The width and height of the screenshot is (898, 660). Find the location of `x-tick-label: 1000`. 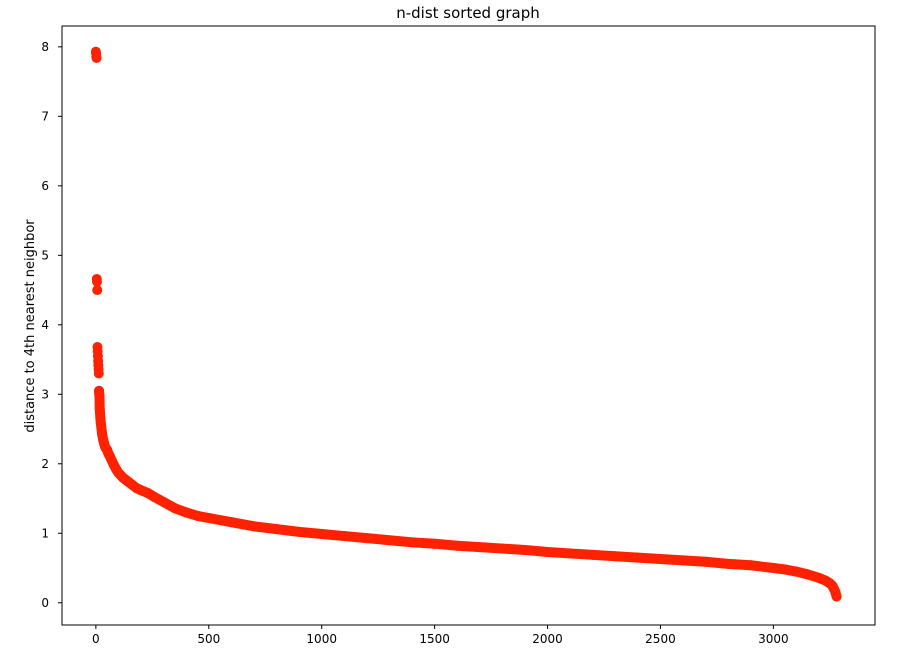

x-tick-label: 1000 is located at coordinates (321, 639).